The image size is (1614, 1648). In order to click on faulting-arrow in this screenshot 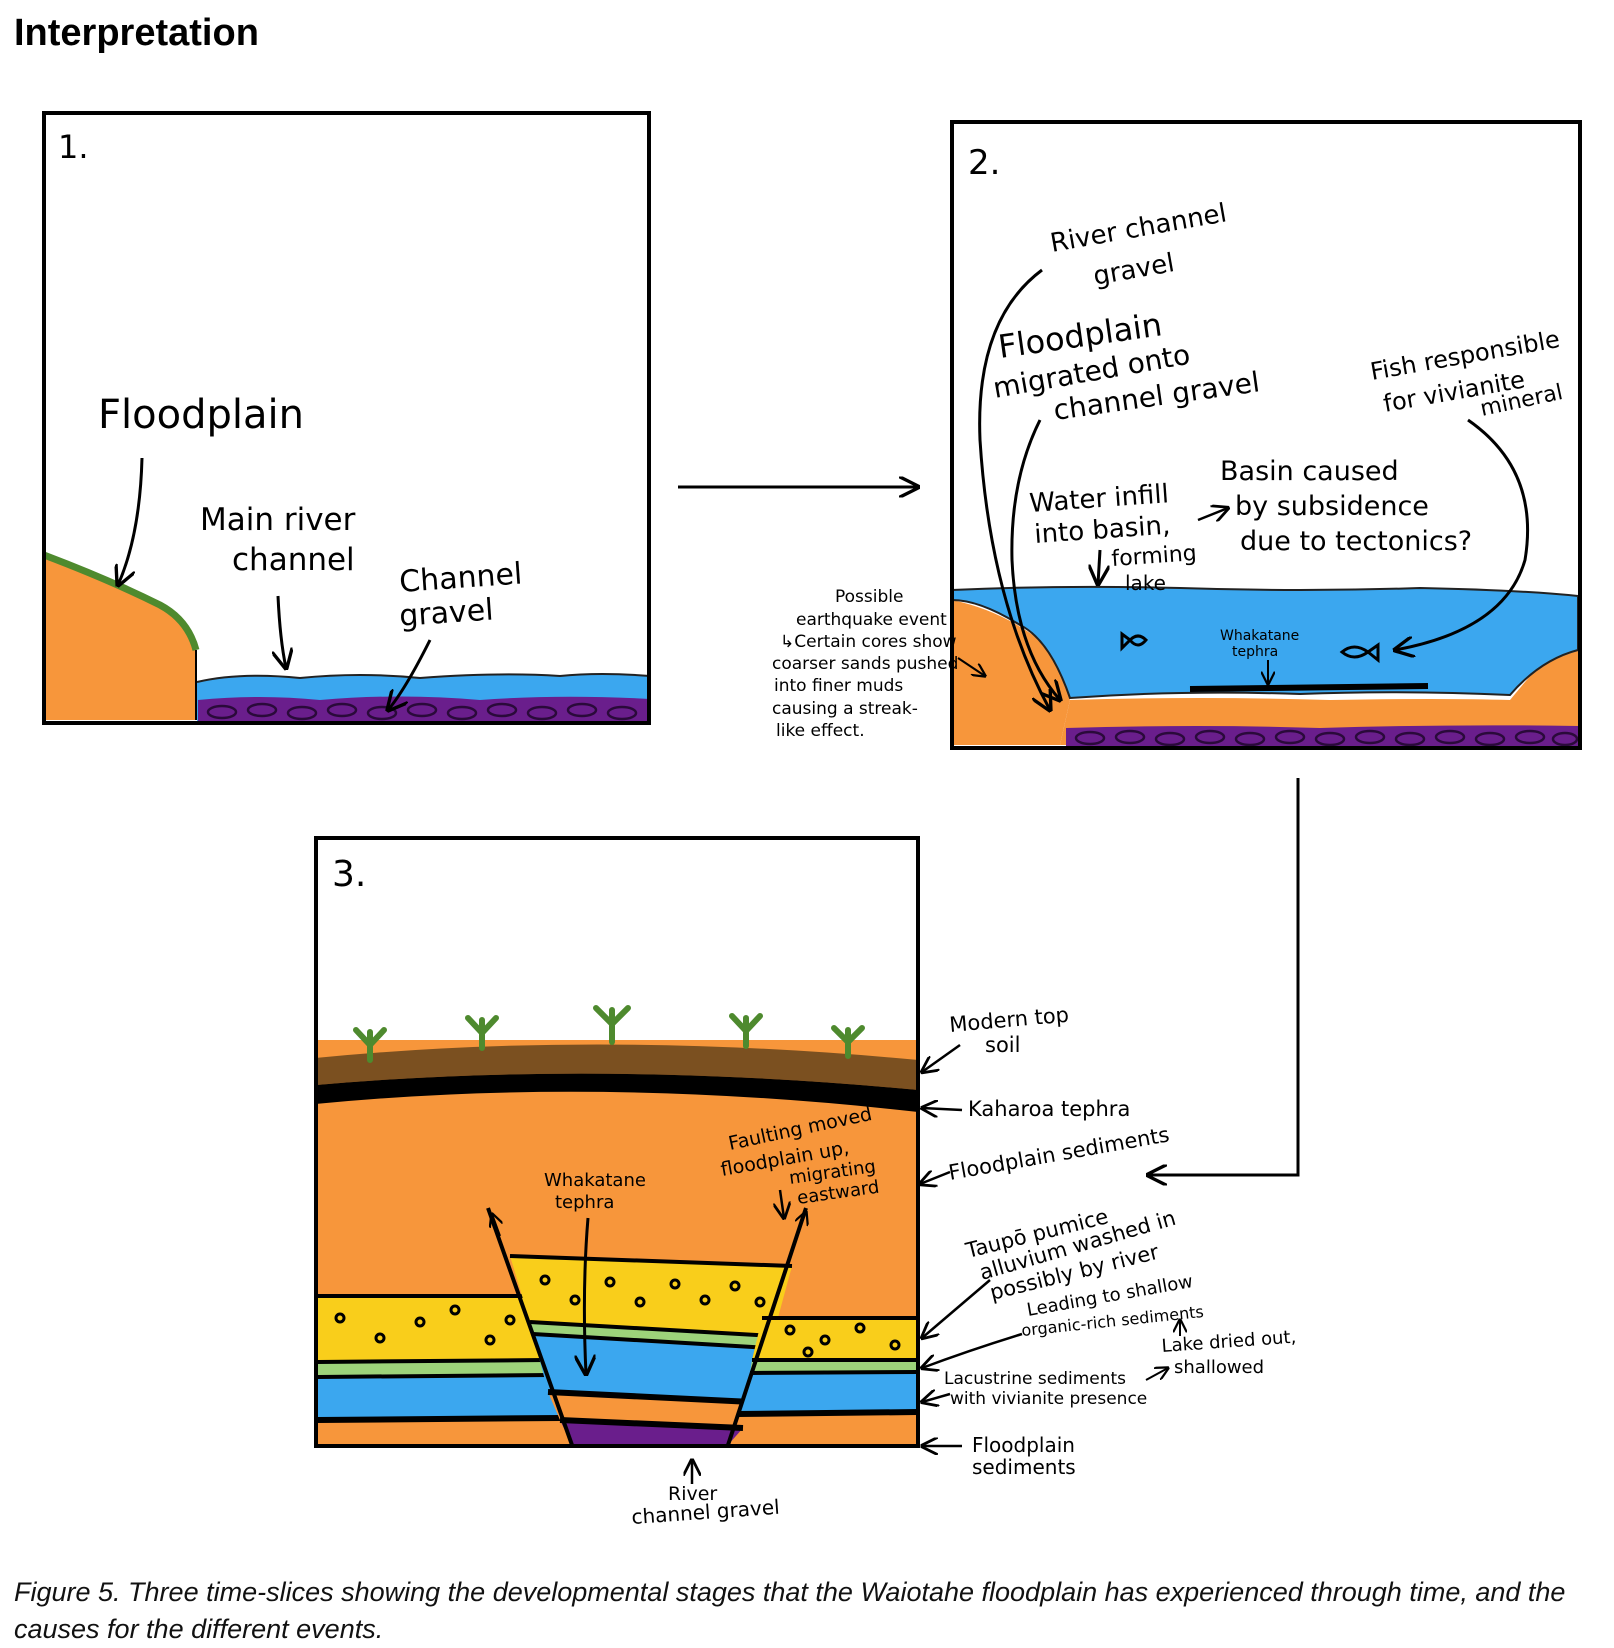, I will do `click(782, 1203)`.